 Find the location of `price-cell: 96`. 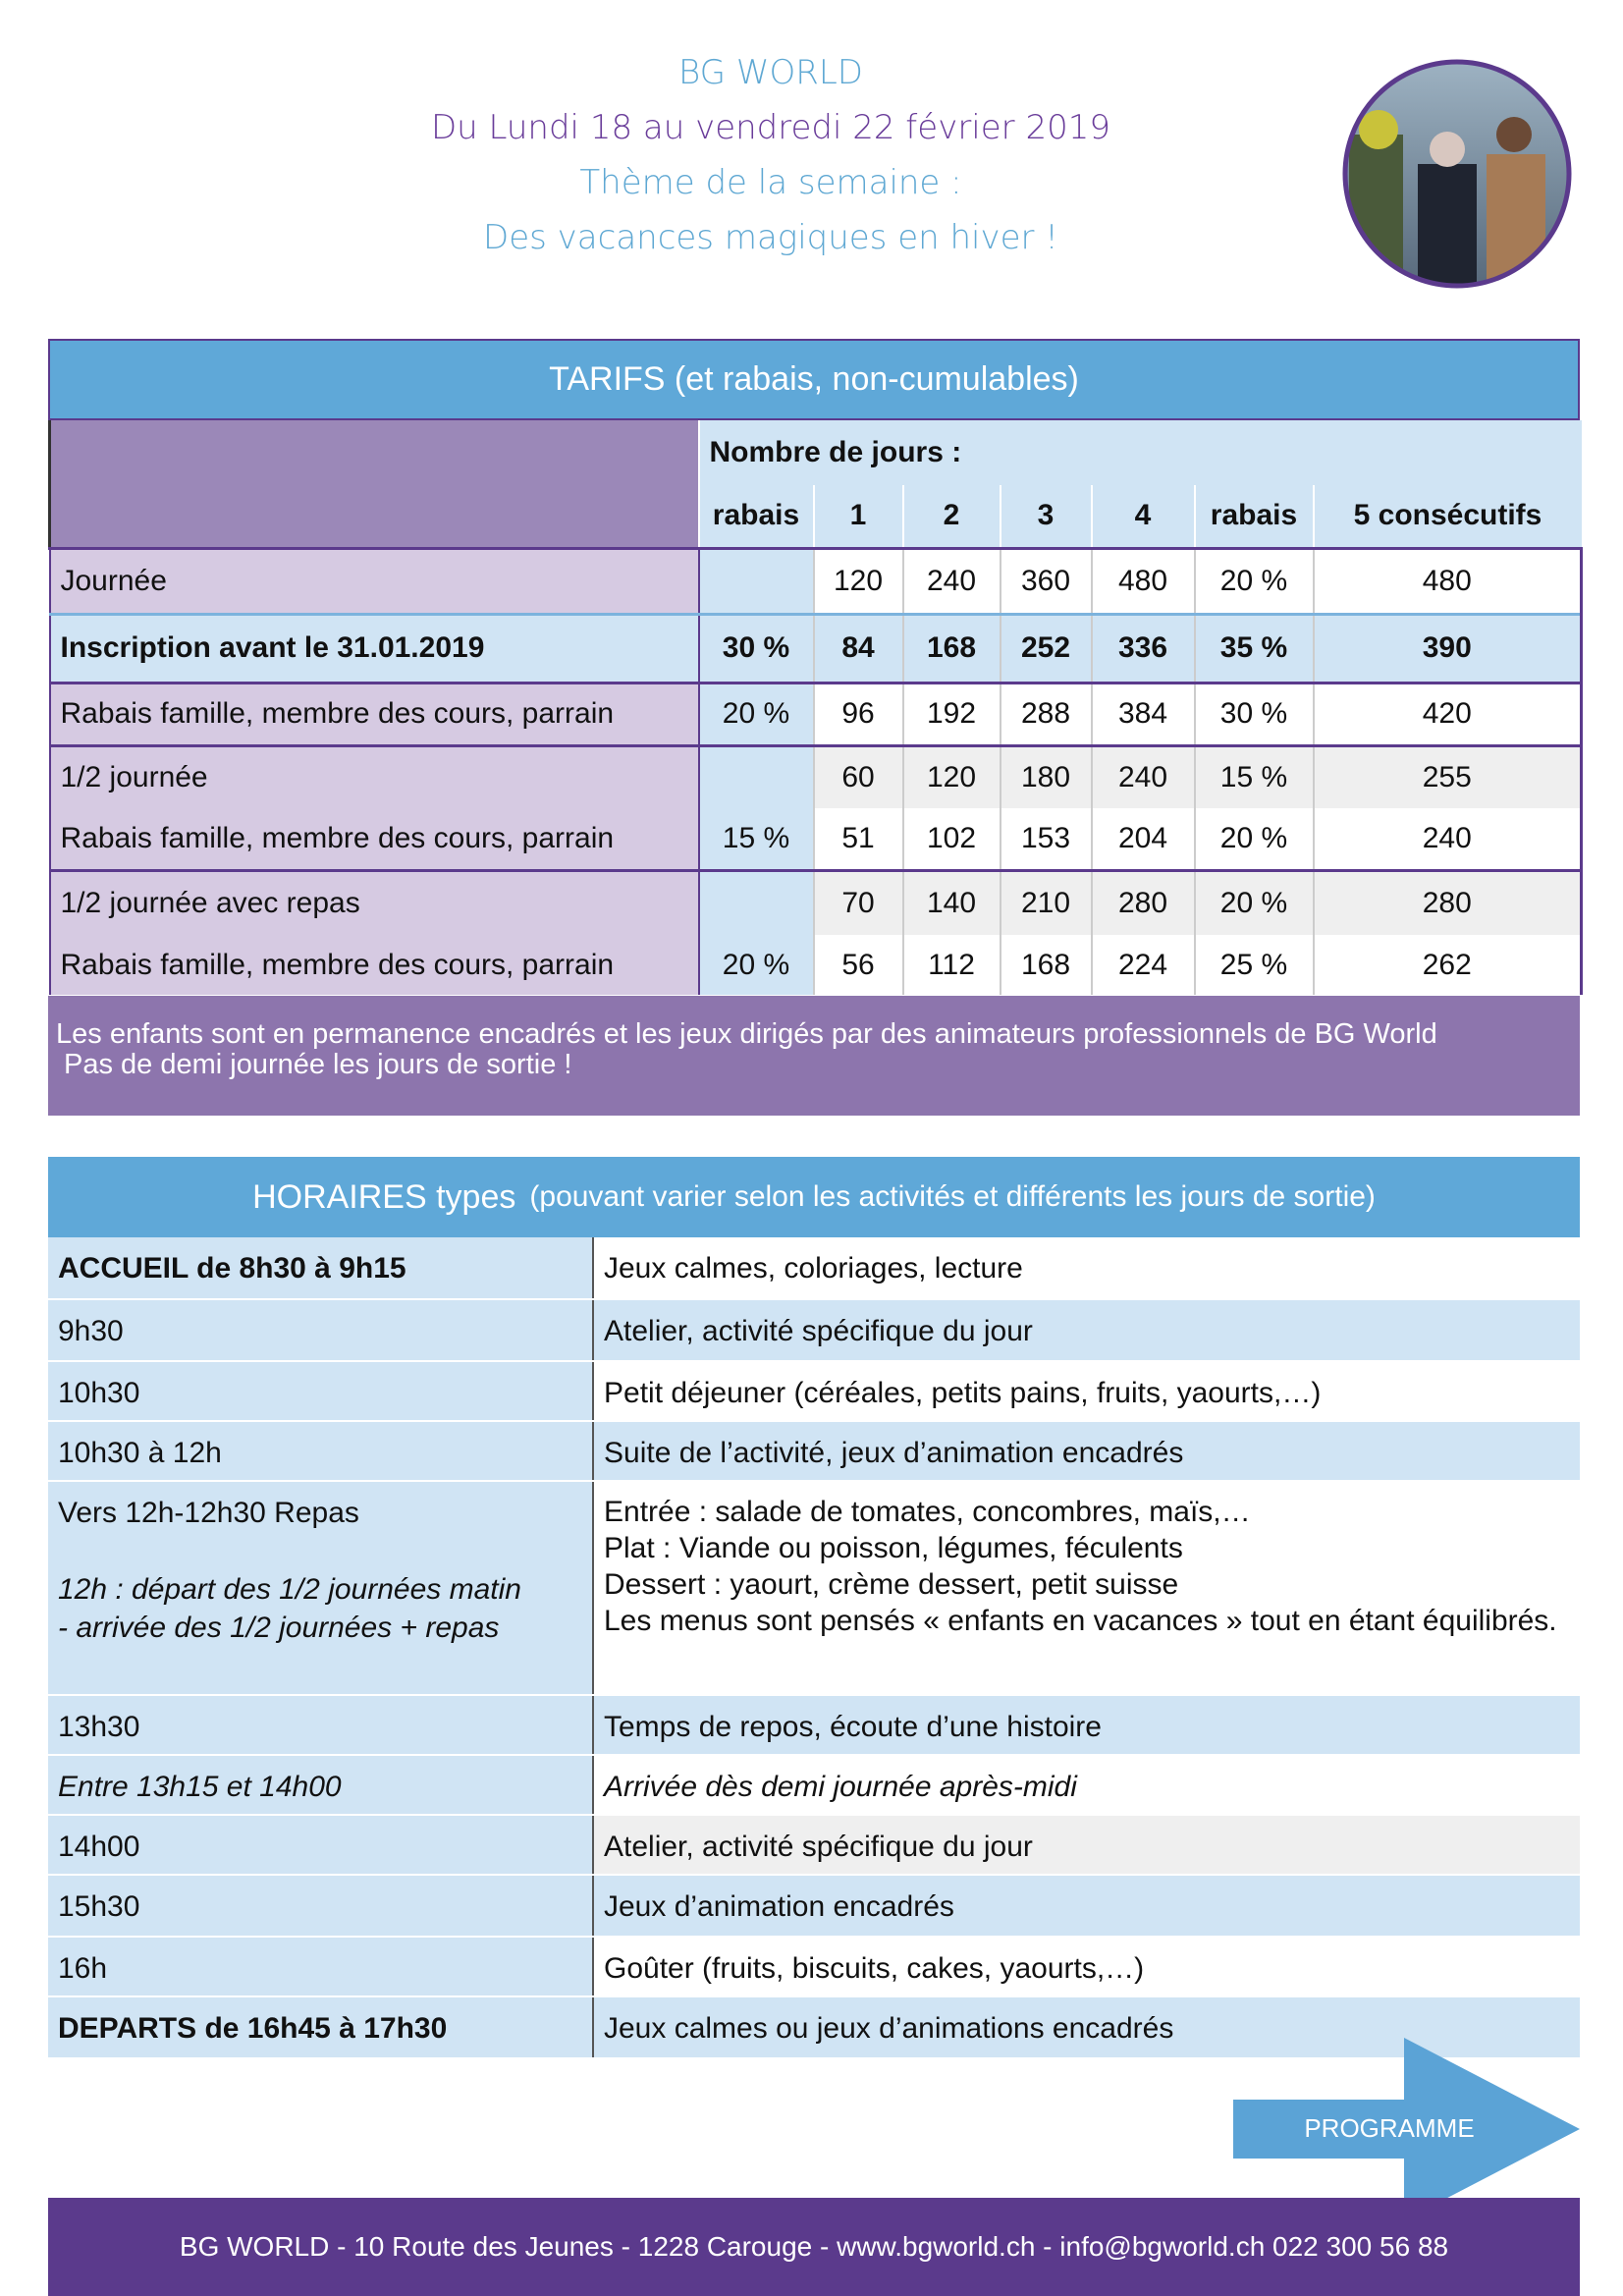

price-cell: 96 is located at coordinates (857, 713).